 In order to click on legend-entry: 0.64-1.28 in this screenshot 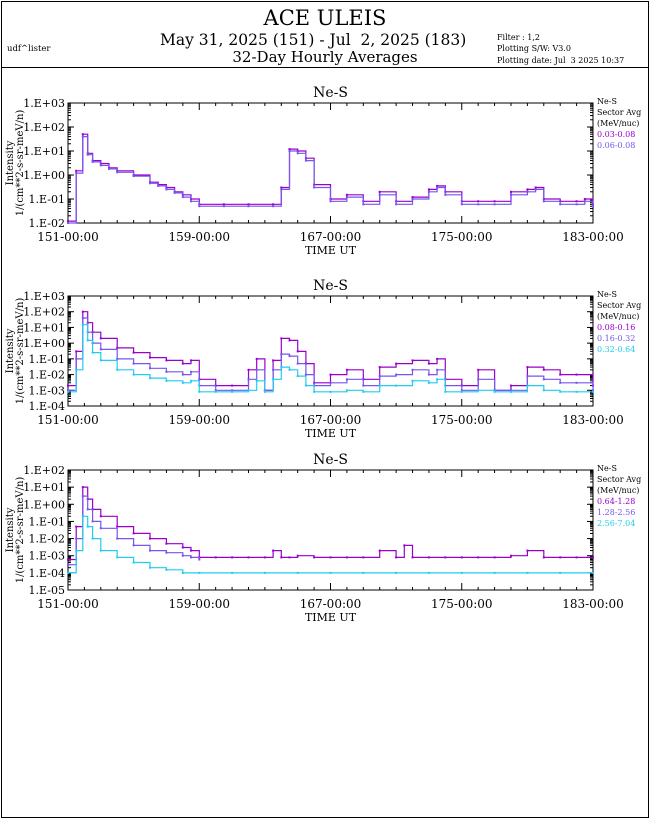, I will do `click(616, 501)`.